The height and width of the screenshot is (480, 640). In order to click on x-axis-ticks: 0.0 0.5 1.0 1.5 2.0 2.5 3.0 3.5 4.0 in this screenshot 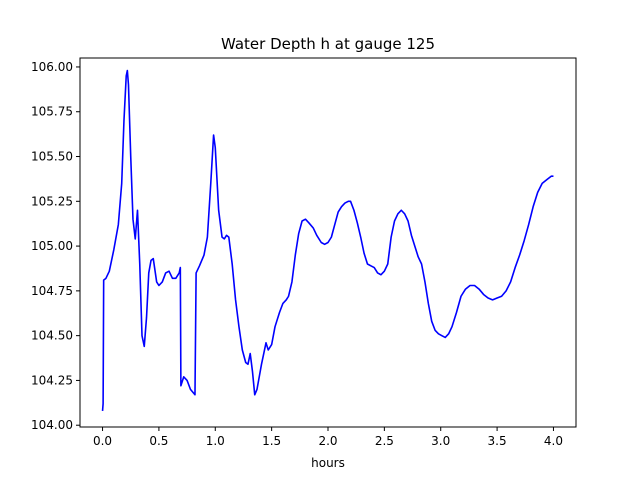, I will do `click(328, 437)`.